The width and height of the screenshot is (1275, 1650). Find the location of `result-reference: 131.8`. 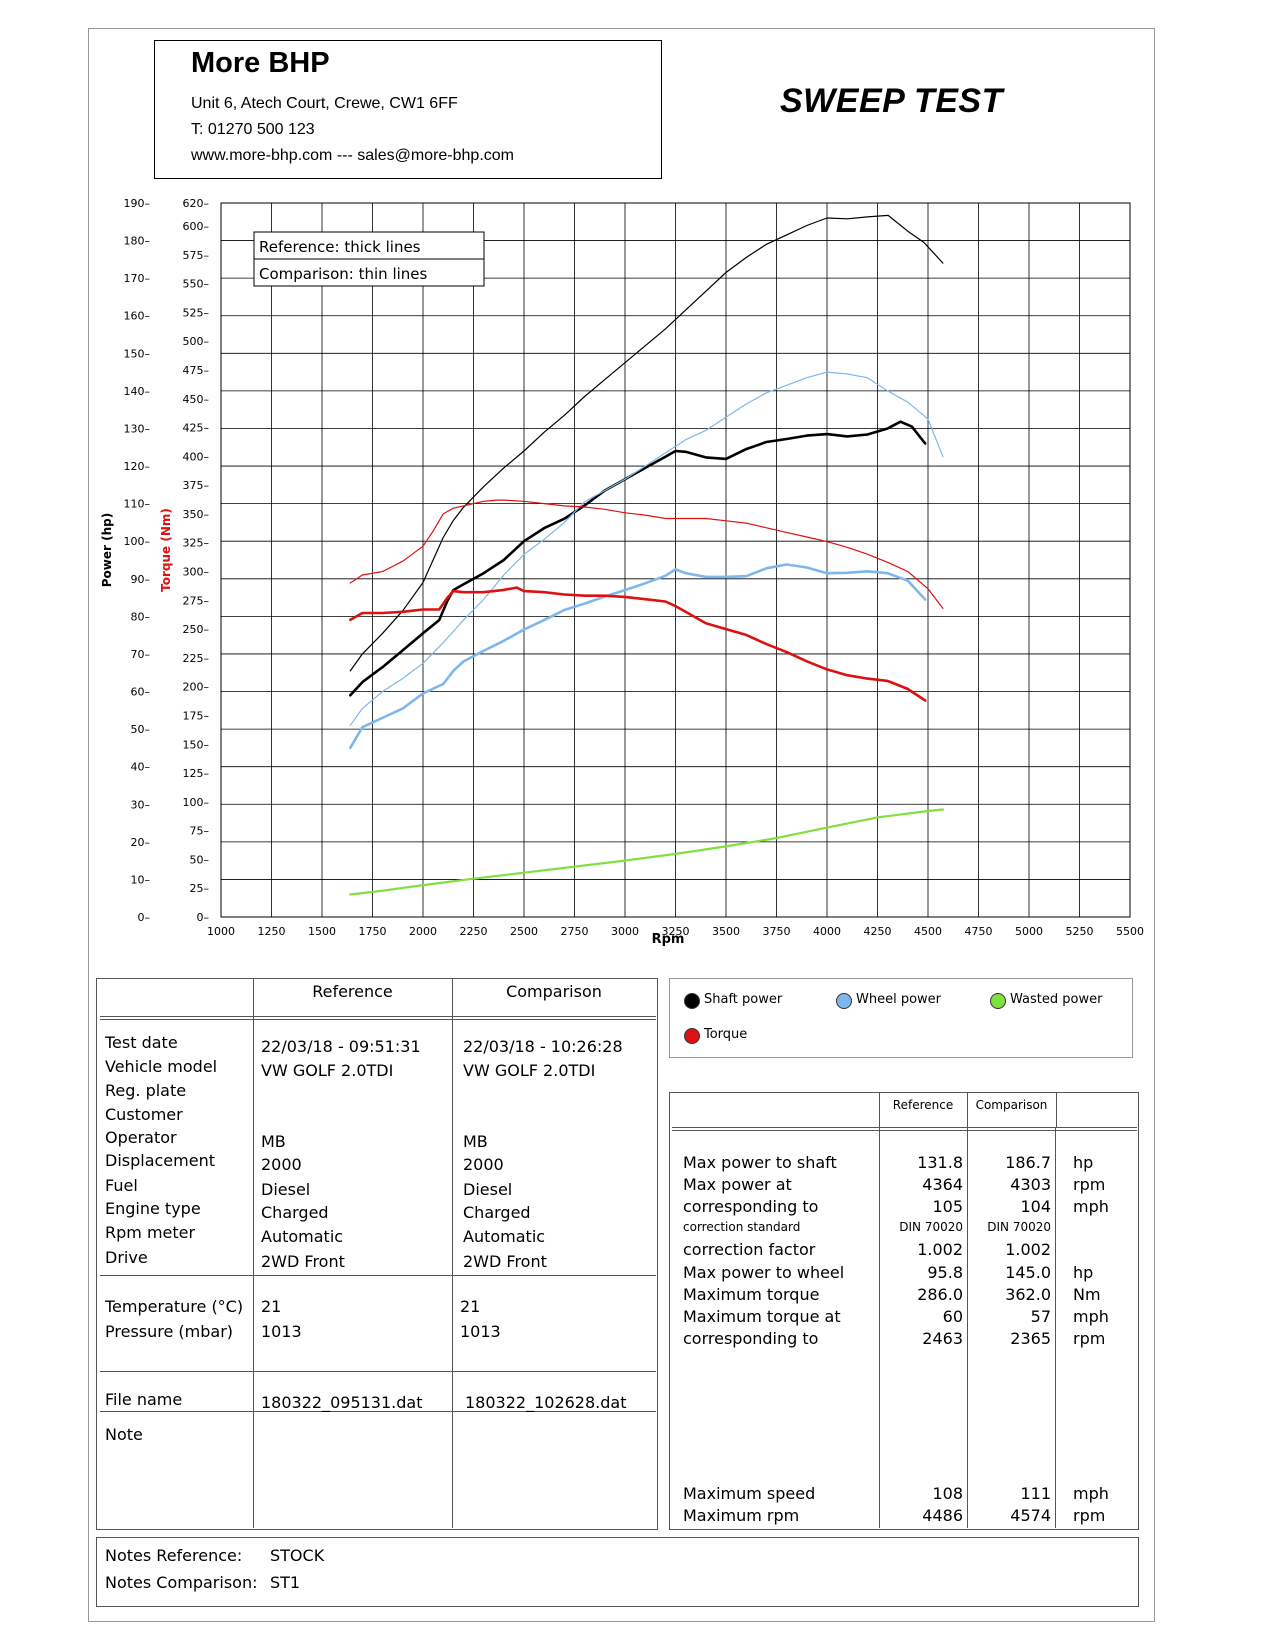

result-reference: 131.8 is located at coordinates (940, 1162).